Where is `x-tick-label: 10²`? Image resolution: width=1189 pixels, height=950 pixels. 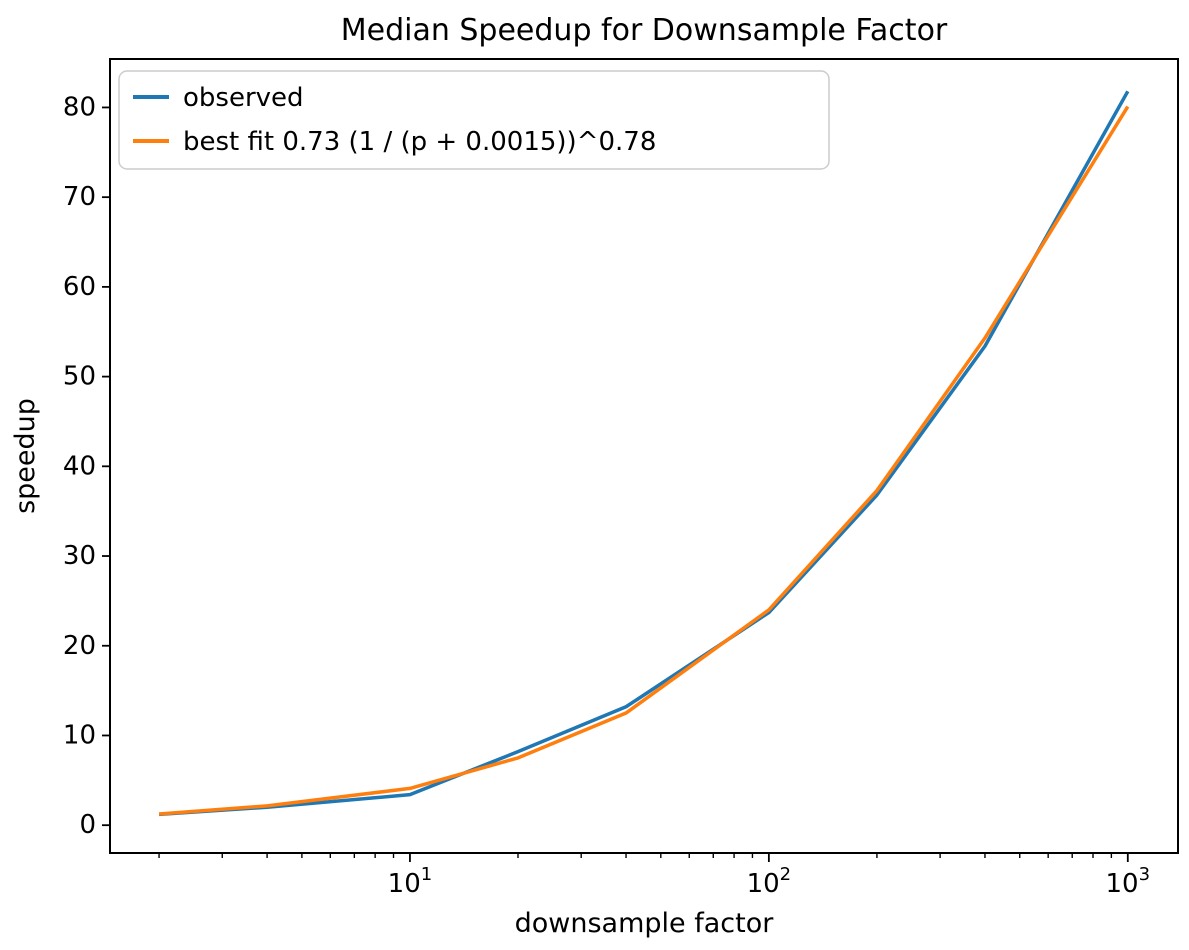
x-tick-label: 10² is located at coordinates (769, 881).